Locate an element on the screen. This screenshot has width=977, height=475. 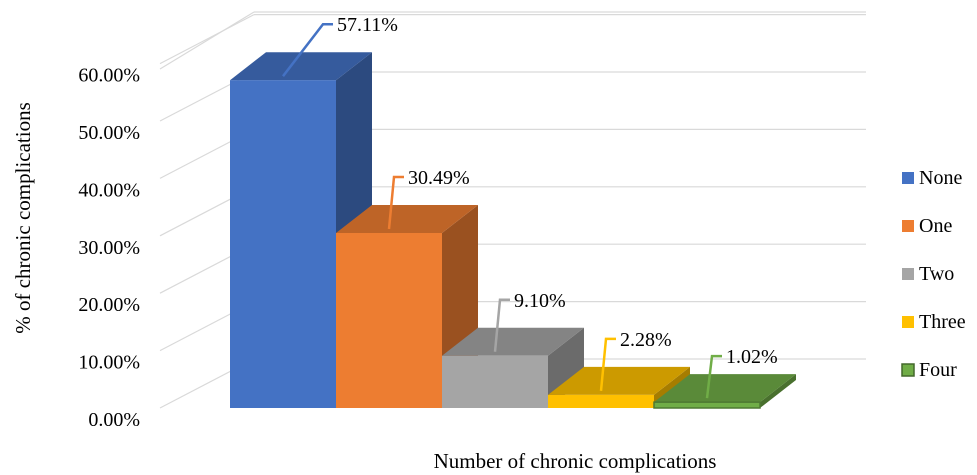
legend-label: One is located at coordinates (935, 226).